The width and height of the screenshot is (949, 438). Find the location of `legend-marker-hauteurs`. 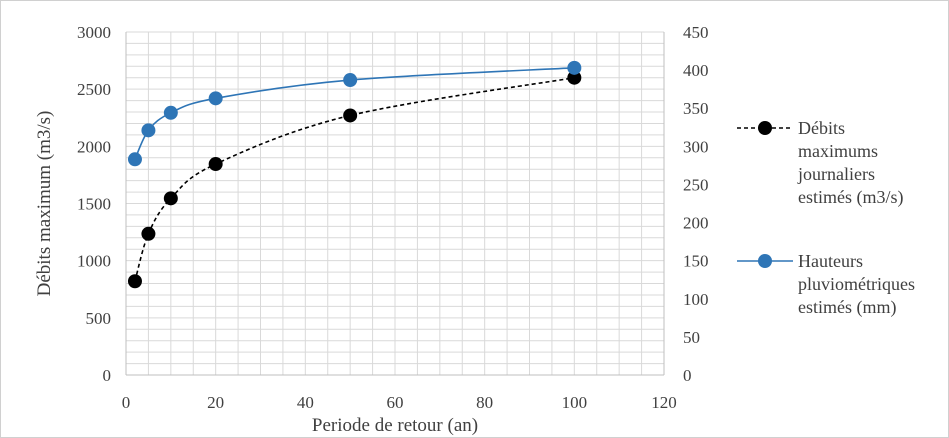

legend-marker-hauteurs is located at coordinates (765, 261).